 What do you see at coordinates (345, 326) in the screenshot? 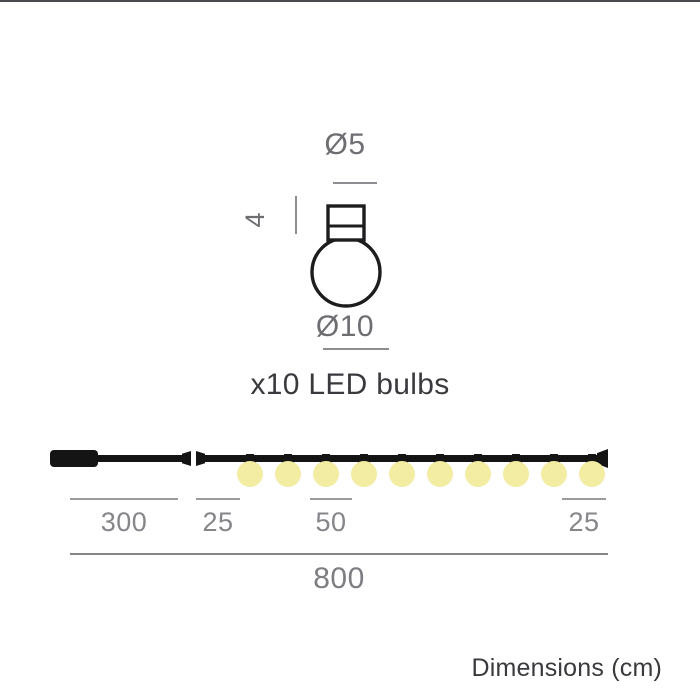
I see `globe-diameter-label: Ø10` at bounding box center [345, 326].